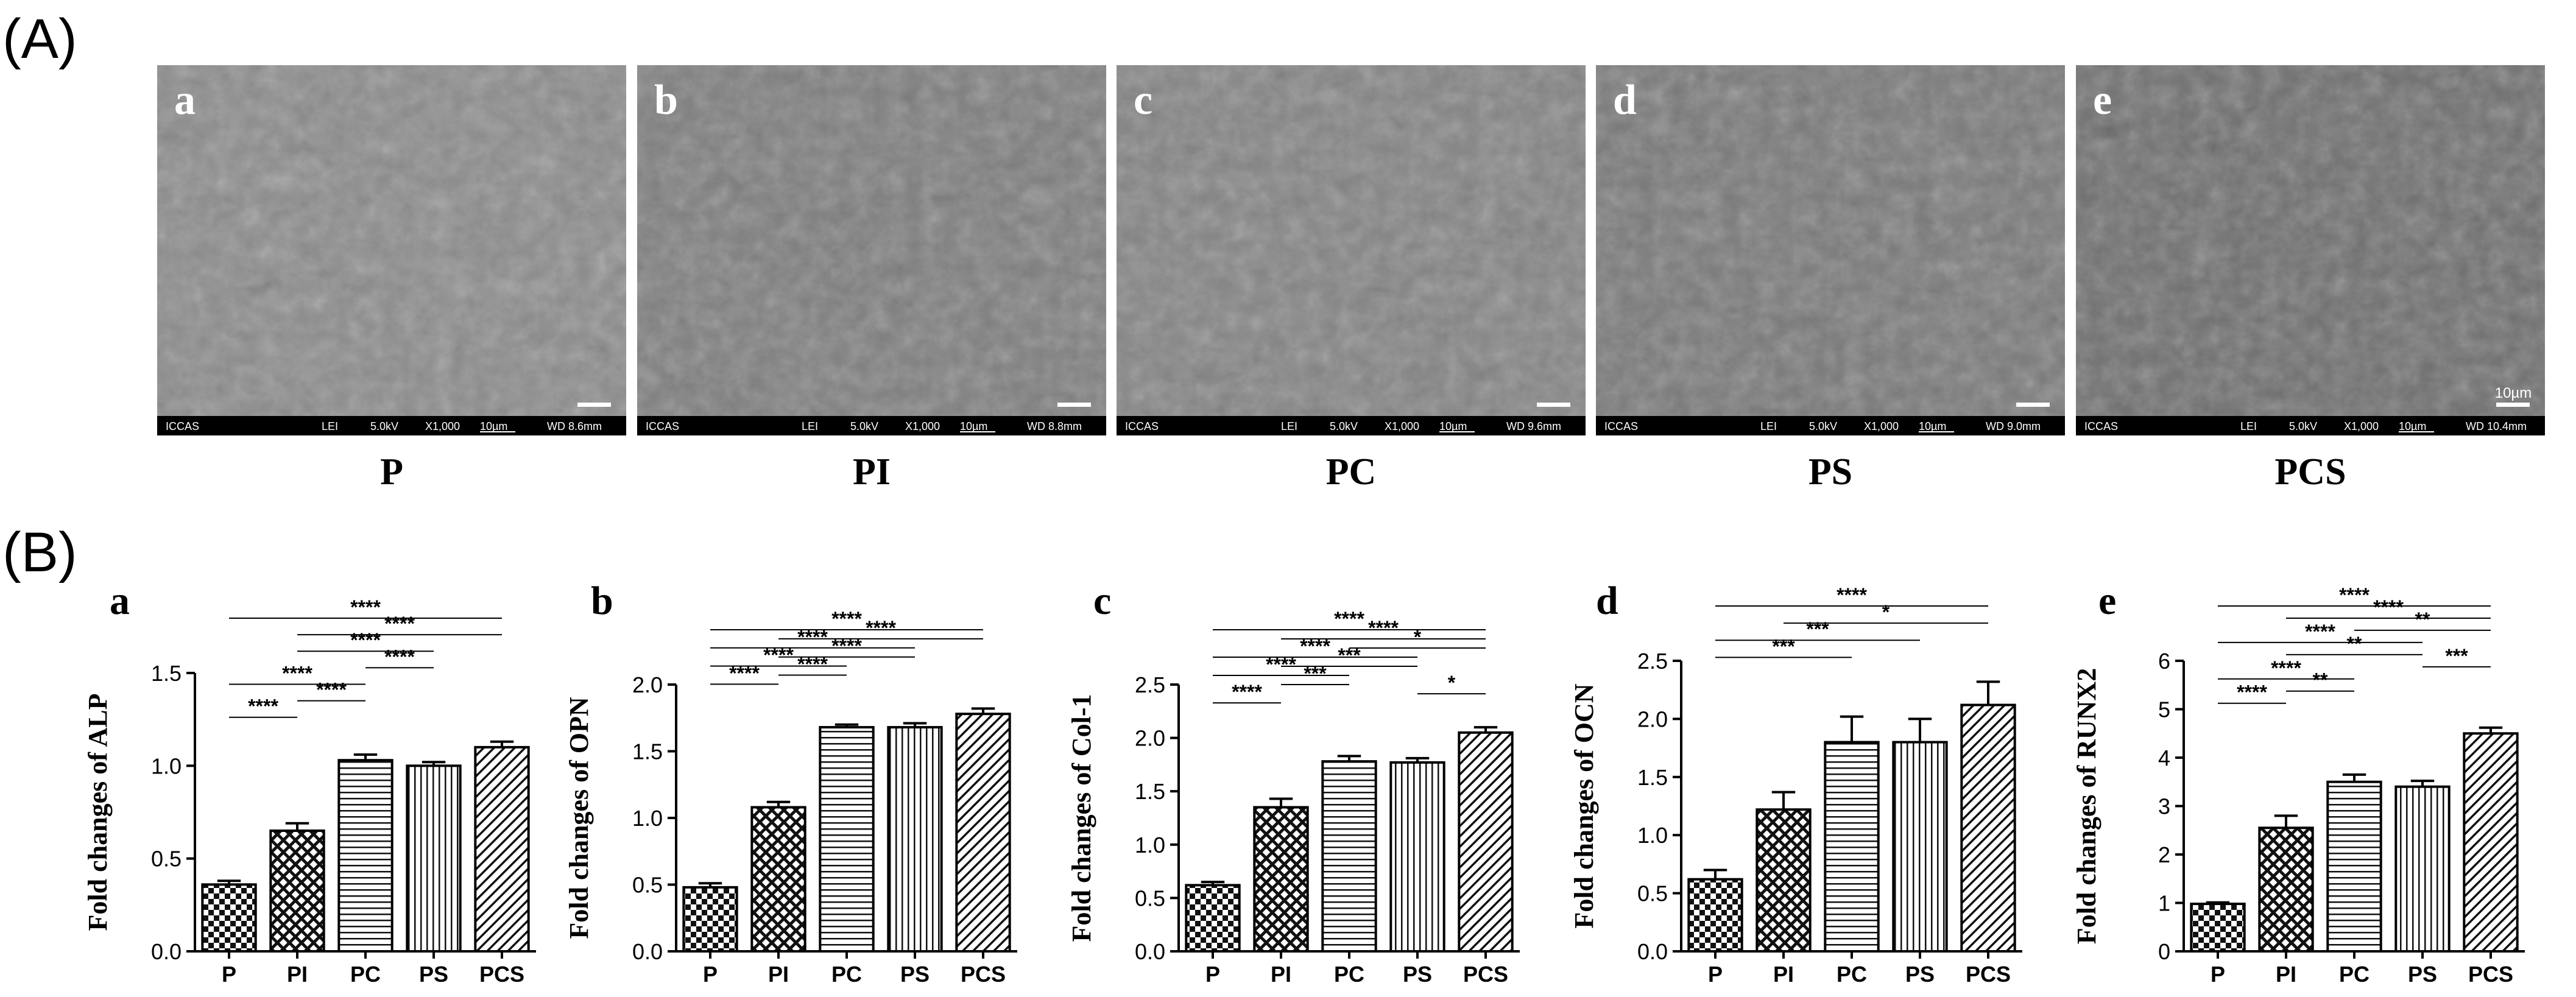  I want to click on bar-e-PCS, so click(2491, 842).